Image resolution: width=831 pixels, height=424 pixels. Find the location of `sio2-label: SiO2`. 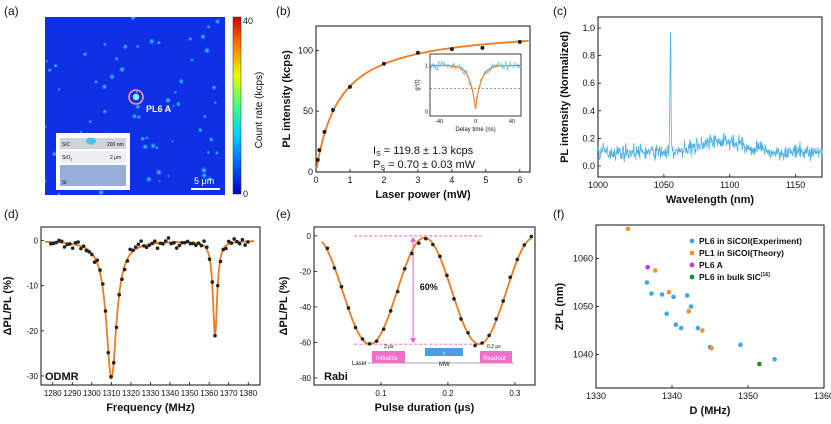

sio2-label: SiO2 is located at coordinates (67, 158).